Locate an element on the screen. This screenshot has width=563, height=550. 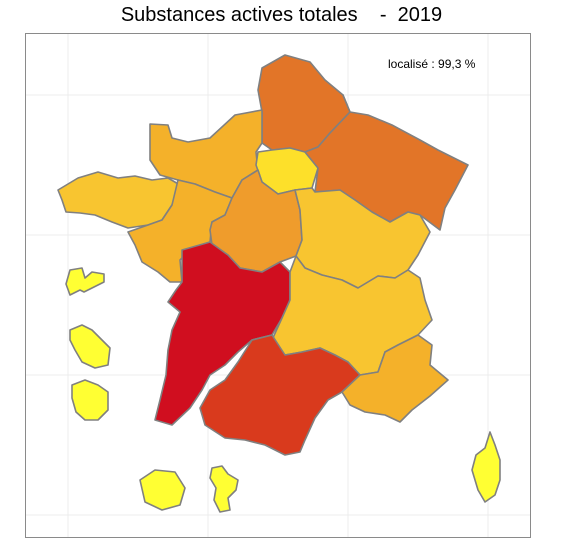
region-centre-val-de-loire is located at coordinates (256, 221).